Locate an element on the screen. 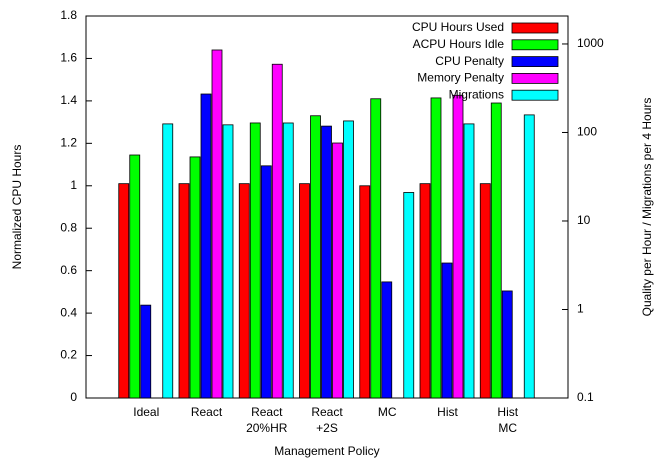 This screenshot has width=658, height=462. y2-tick-label: 1 is located at coordinates (580, 309).